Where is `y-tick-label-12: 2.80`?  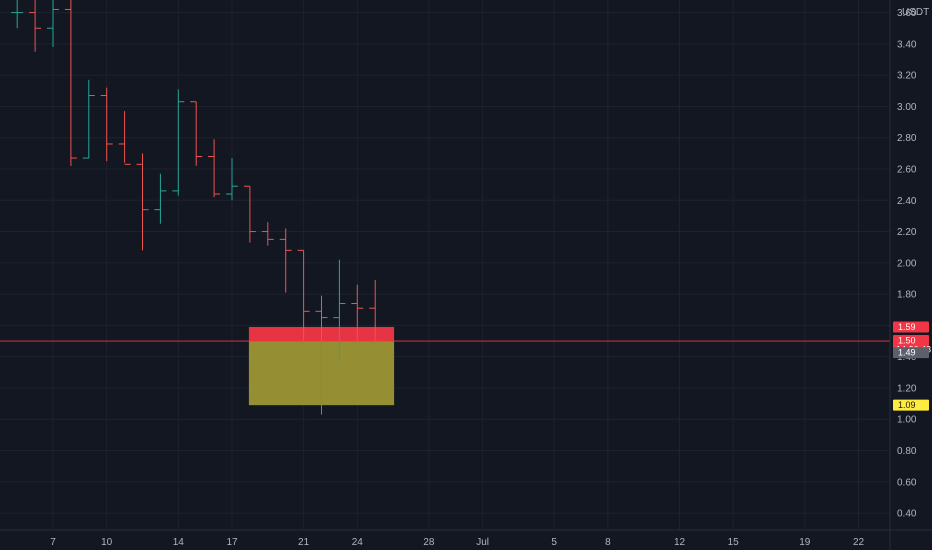
y-tick-label-12: 2.80 is located at coordinates (907, 138).